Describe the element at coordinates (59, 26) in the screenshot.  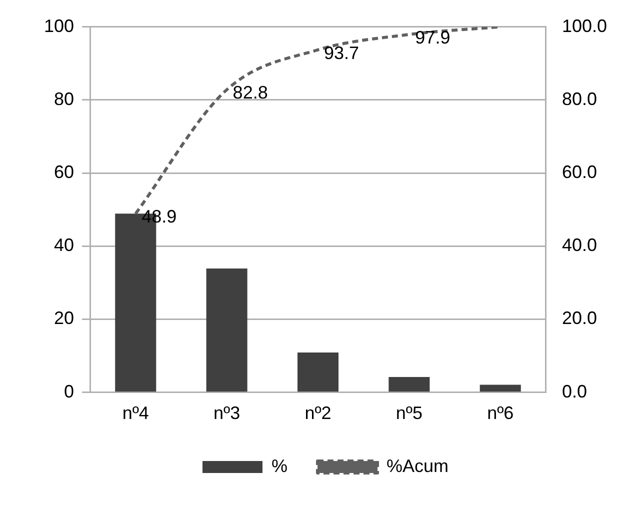
I see `y-tick-label: 100` at that location.